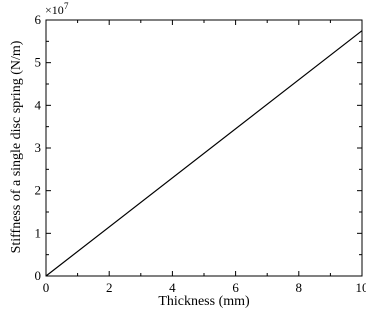 This screenshot has height=322, width=366. Describe the element at coordinates (38, 147) in the screenshot. I see `y-tick-label: 3` at that location.